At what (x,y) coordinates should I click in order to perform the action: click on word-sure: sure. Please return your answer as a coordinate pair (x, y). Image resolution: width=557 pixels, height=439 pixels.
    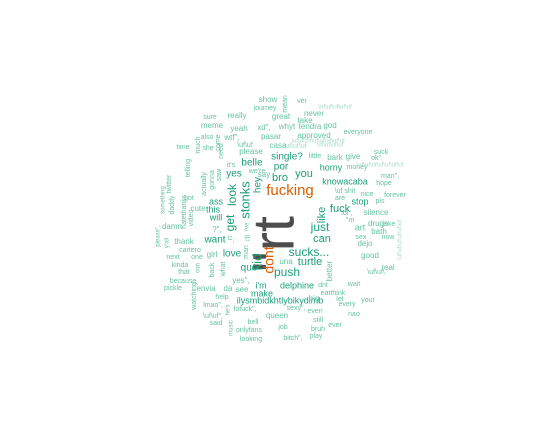
    Looking at the image, I should click on (210, 117).